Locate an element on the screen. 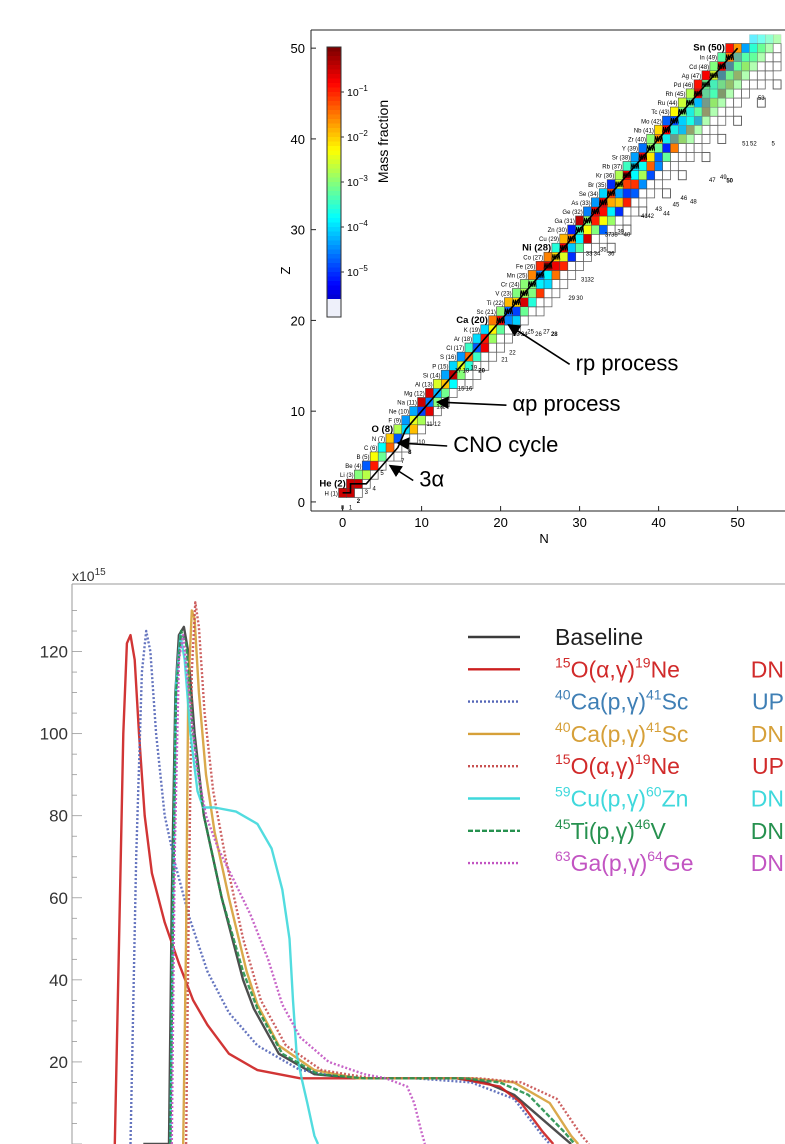  legend-label: 40Ca(p,γ)41Sc is located at coordinates (621, 701).